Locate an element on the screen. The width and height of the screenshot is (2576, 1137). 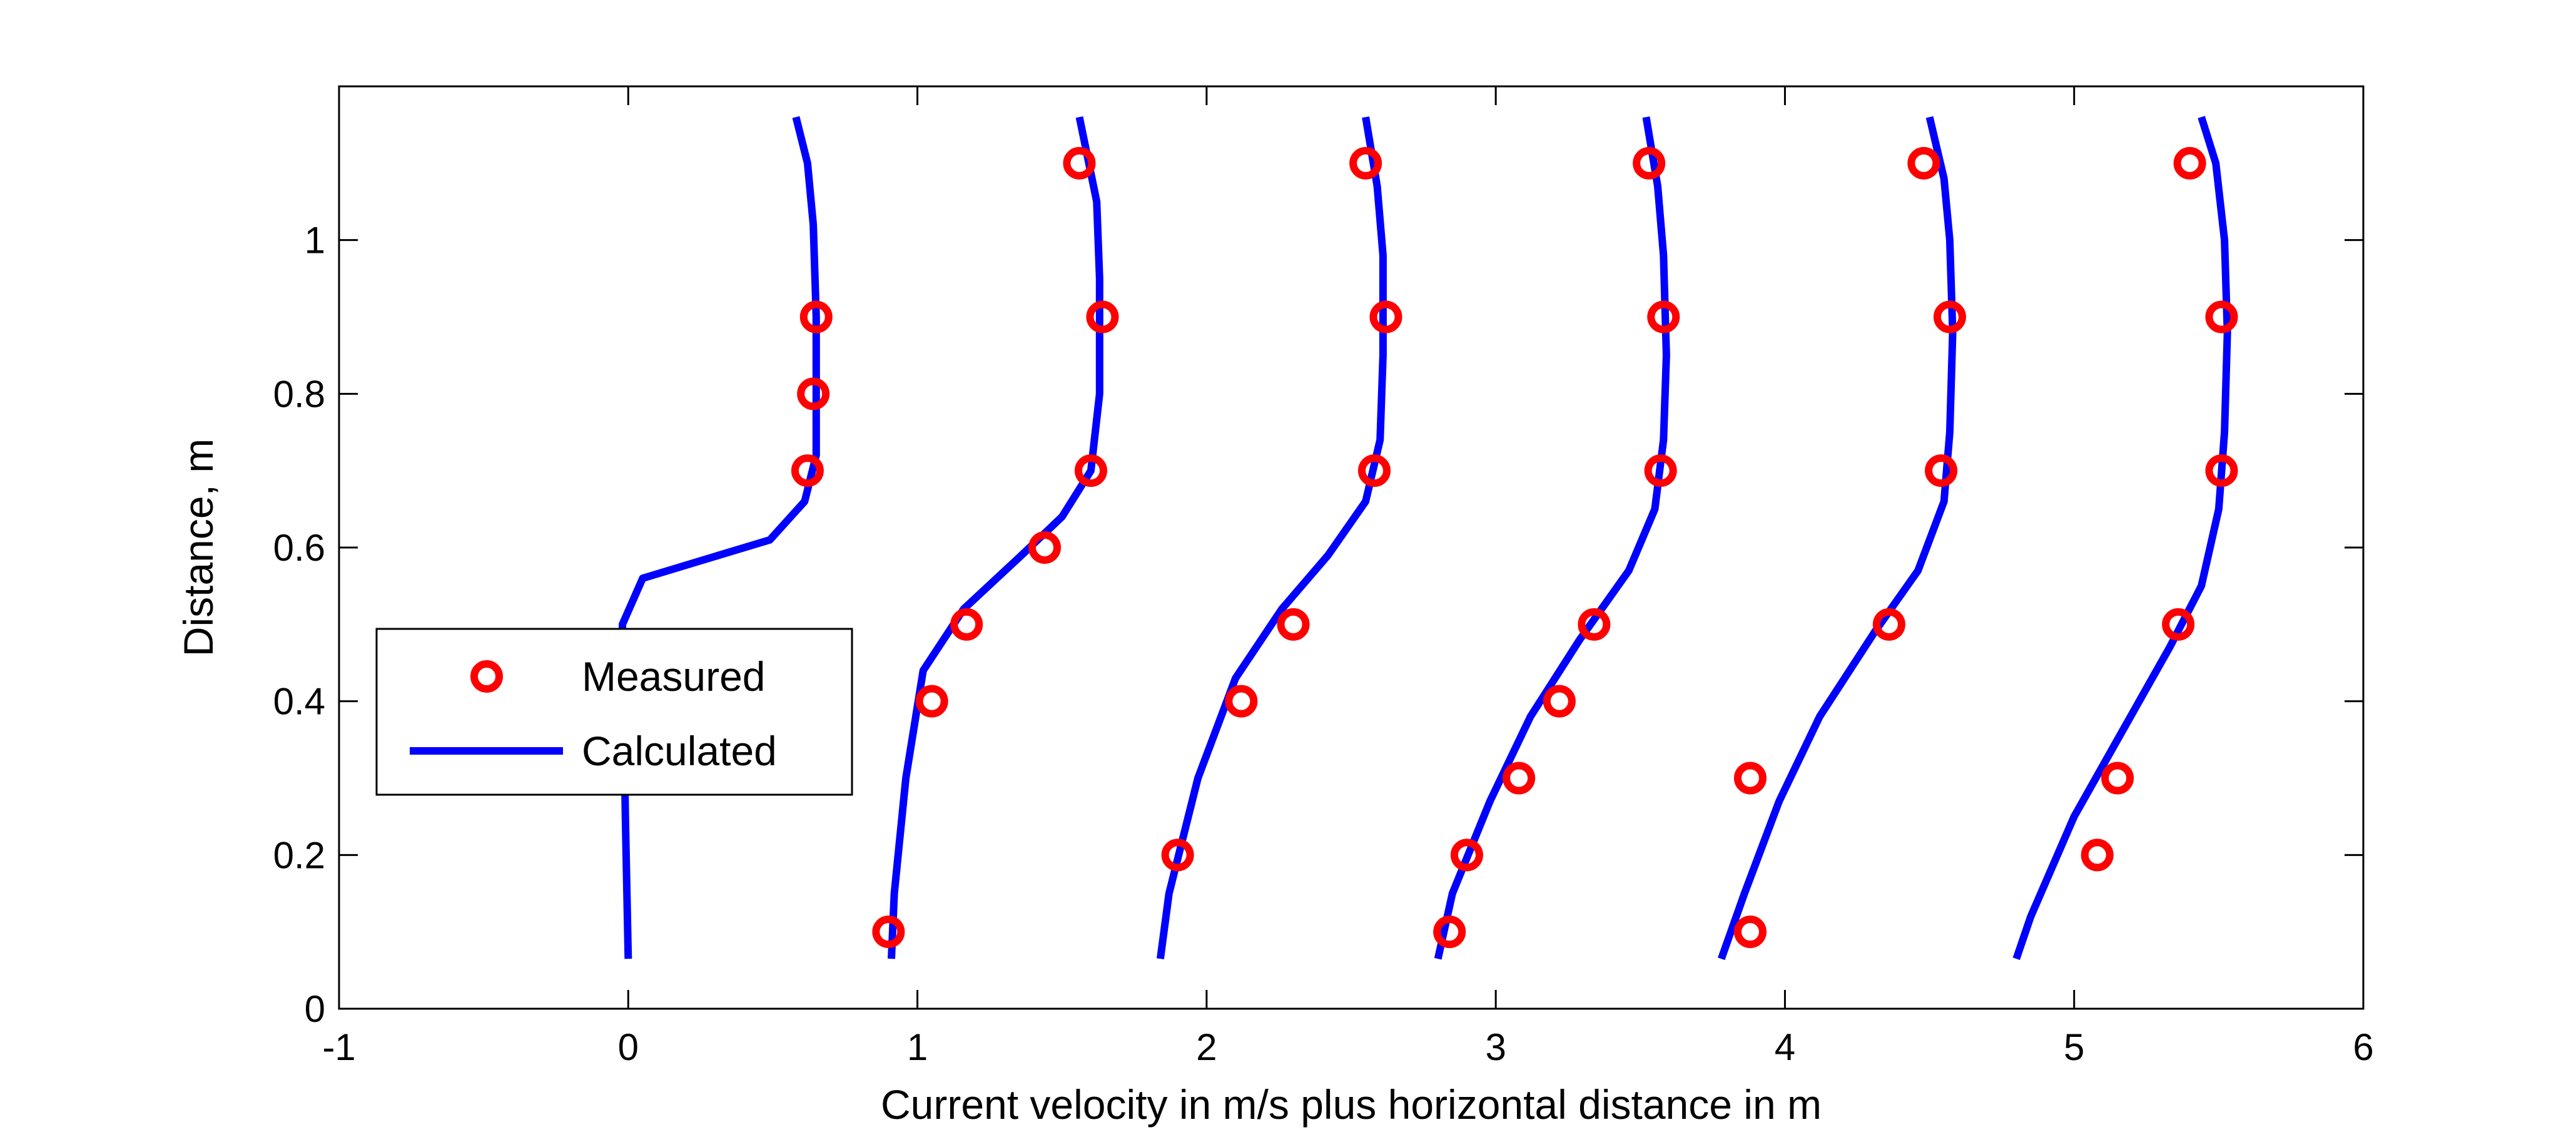
x-tick-label: 1 is located at coordinates (917, 1047).